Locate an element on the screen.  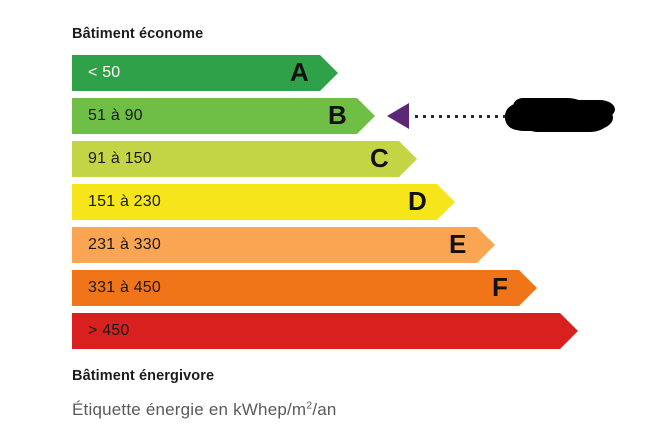
energy-bar-row: < 50 A is located at coordinates (205, 73).